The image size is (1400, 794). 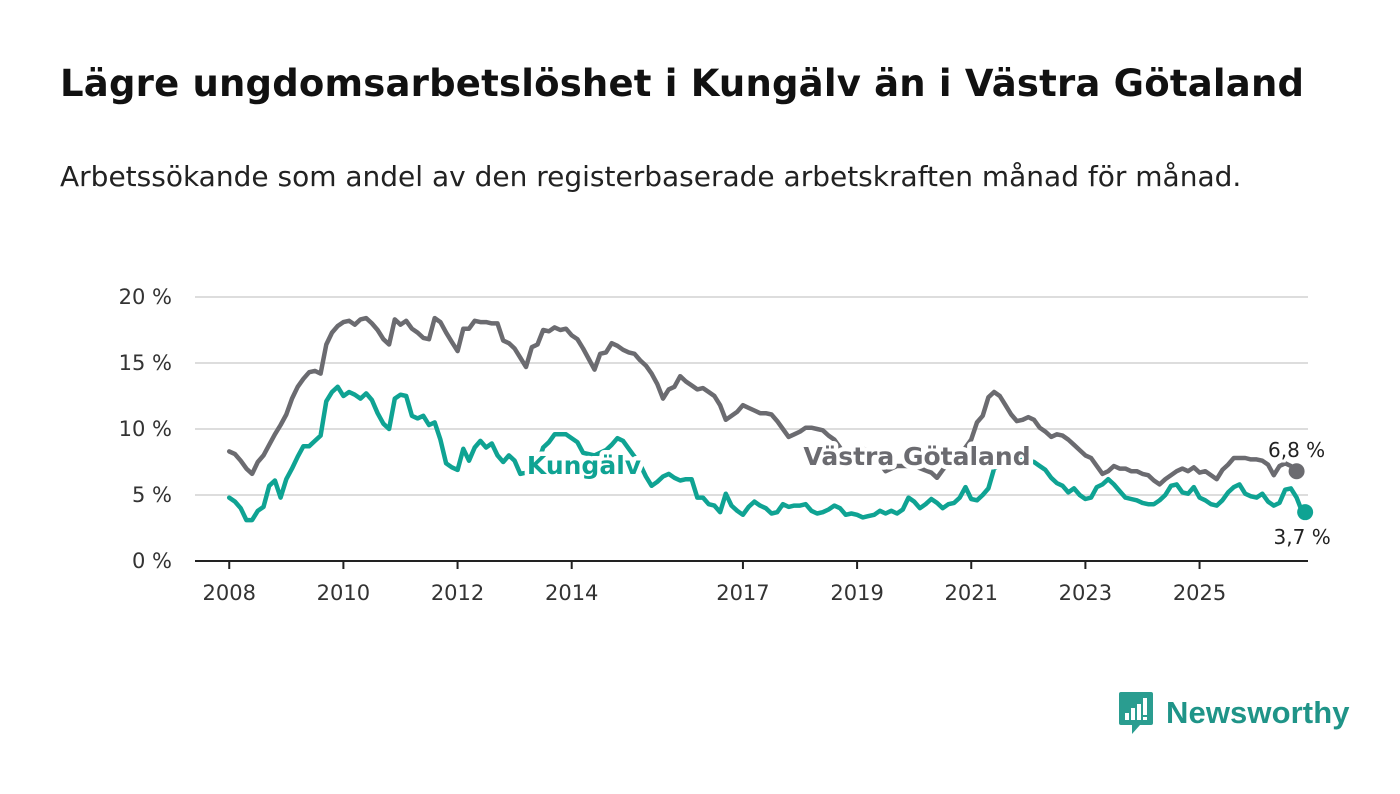 I want to click on end-value-label-vastra-gotaland: 6,8 %, so click(x=1296, y=450).